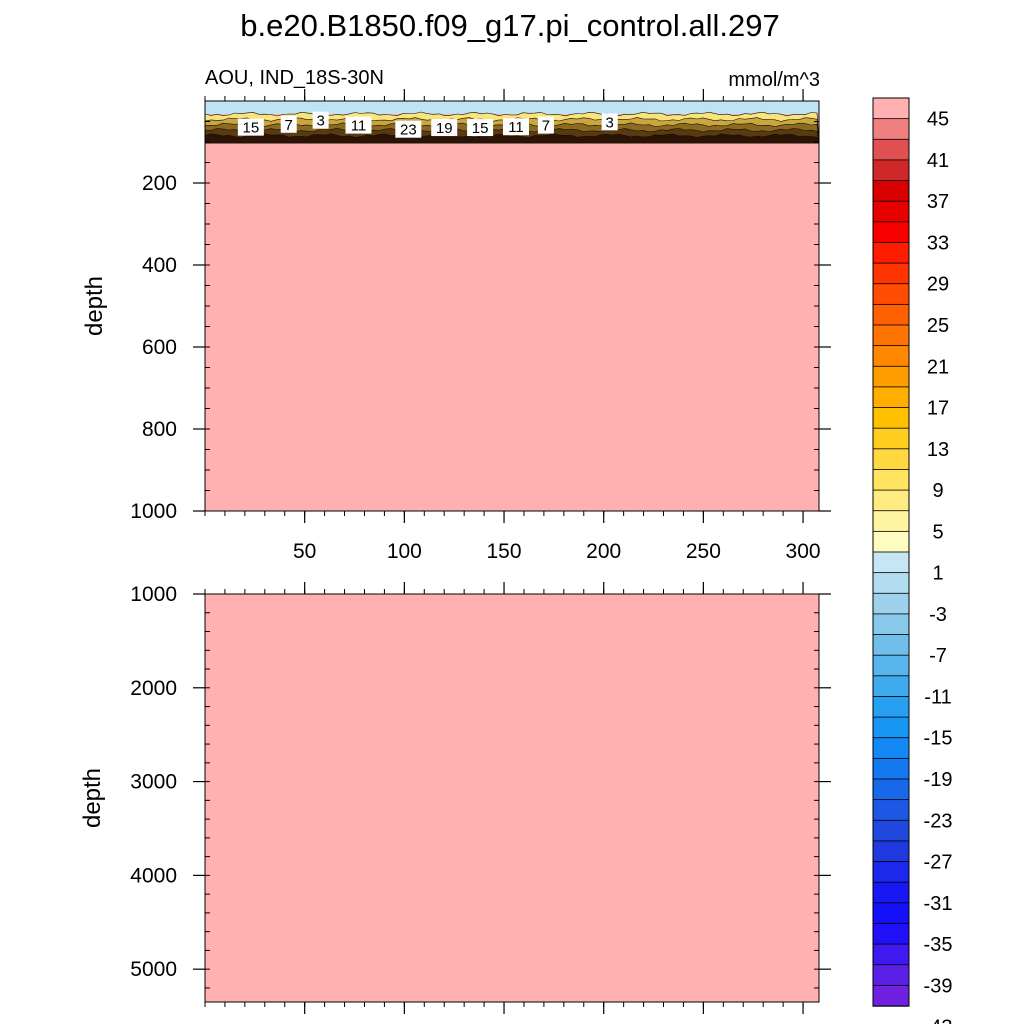  Describe the element at coordinates (938, 1020) in the screenshot. I see `colorbar-label: -43` at that location.